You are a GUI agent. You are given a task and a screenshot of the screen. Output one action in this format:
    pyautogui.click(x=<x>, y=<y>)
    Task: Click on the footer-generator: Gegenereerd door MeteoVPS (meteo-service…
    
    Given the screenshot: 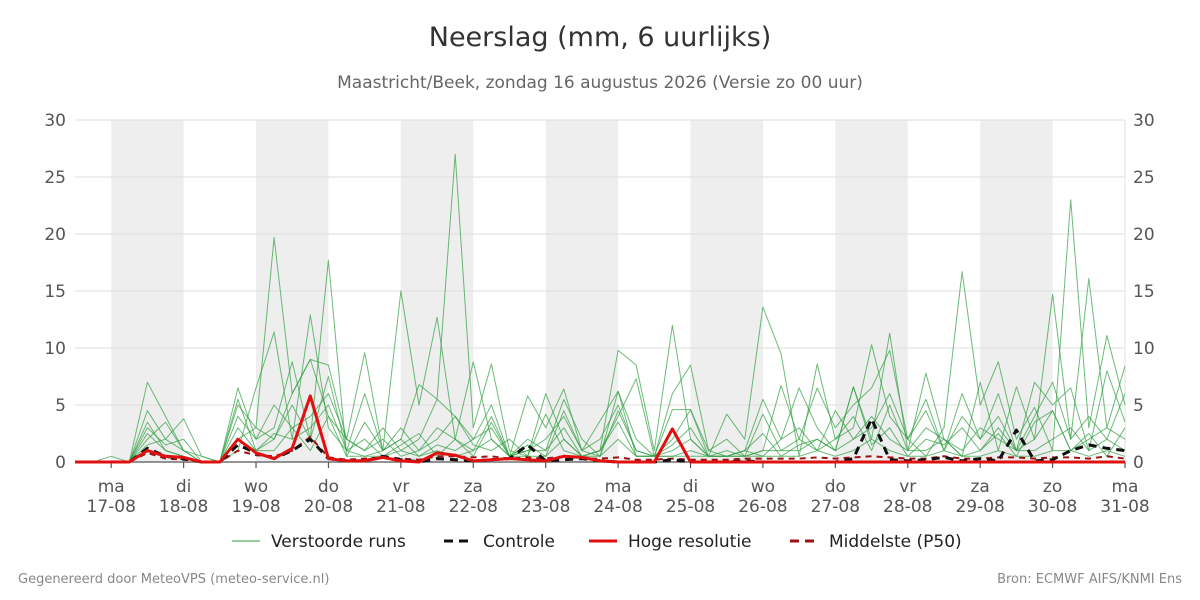 What is the action you would take?
    pyautogui.click(x=174, y=579)
    